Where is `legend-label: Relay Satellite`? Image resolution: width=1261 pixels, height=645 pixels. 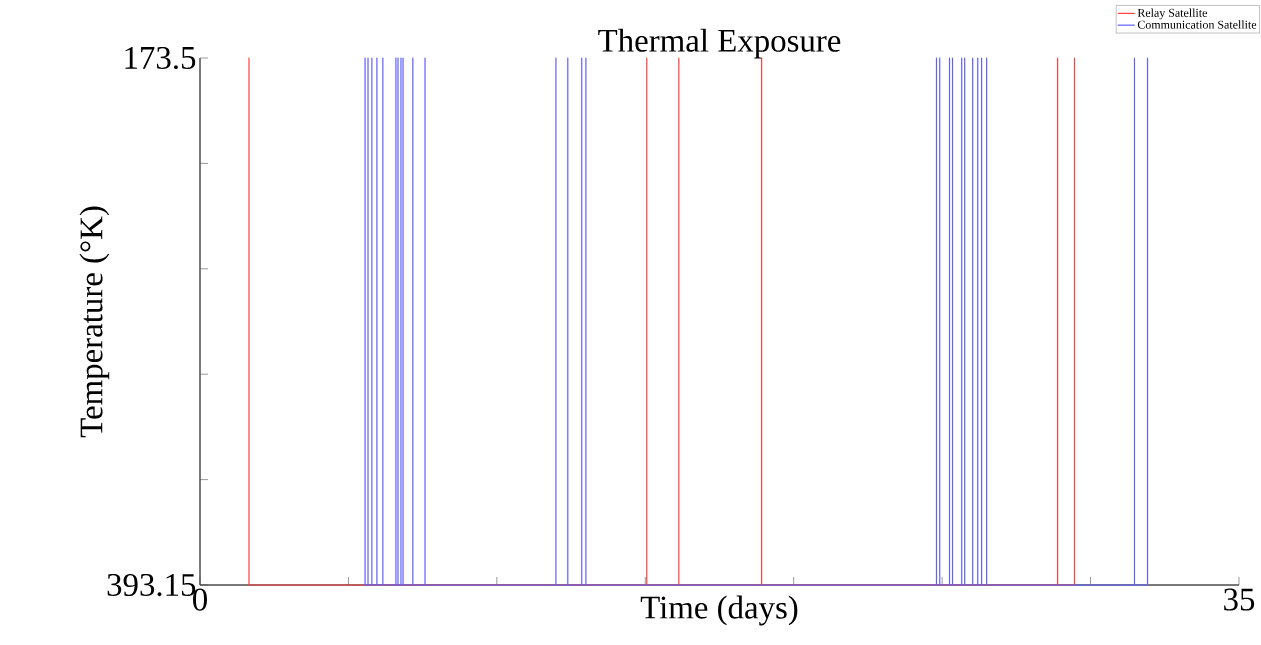
legend-label: Relay Satellite is located at coordinates (1172, 14).